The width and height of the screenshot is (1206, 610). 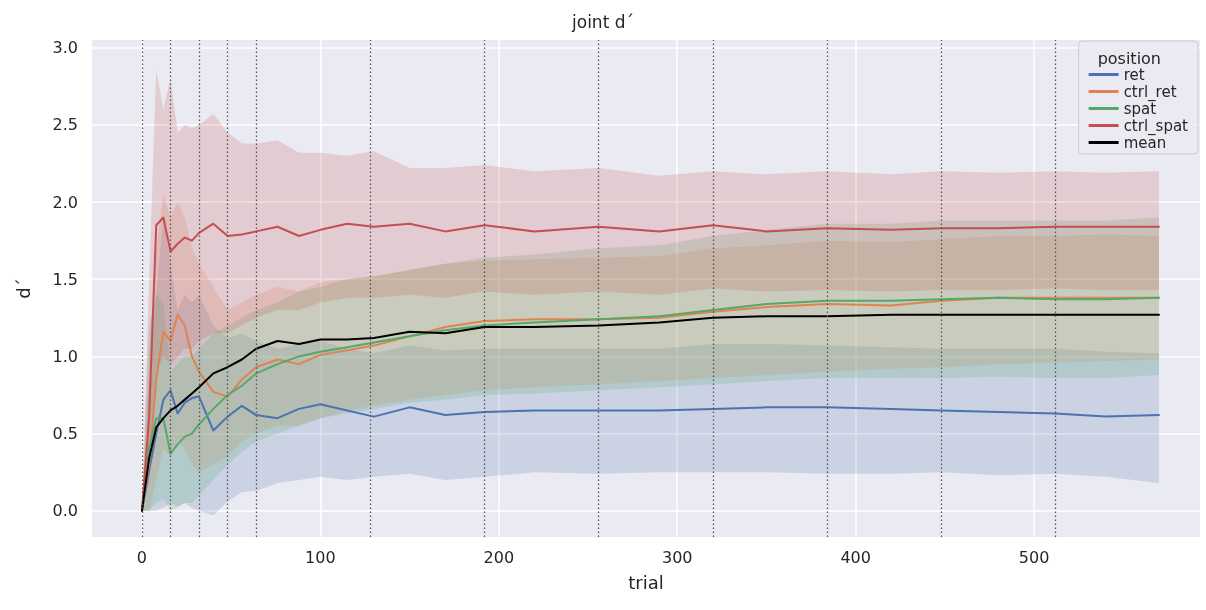 I want to click on legend-label: ret, so click(x=1134, y=74).